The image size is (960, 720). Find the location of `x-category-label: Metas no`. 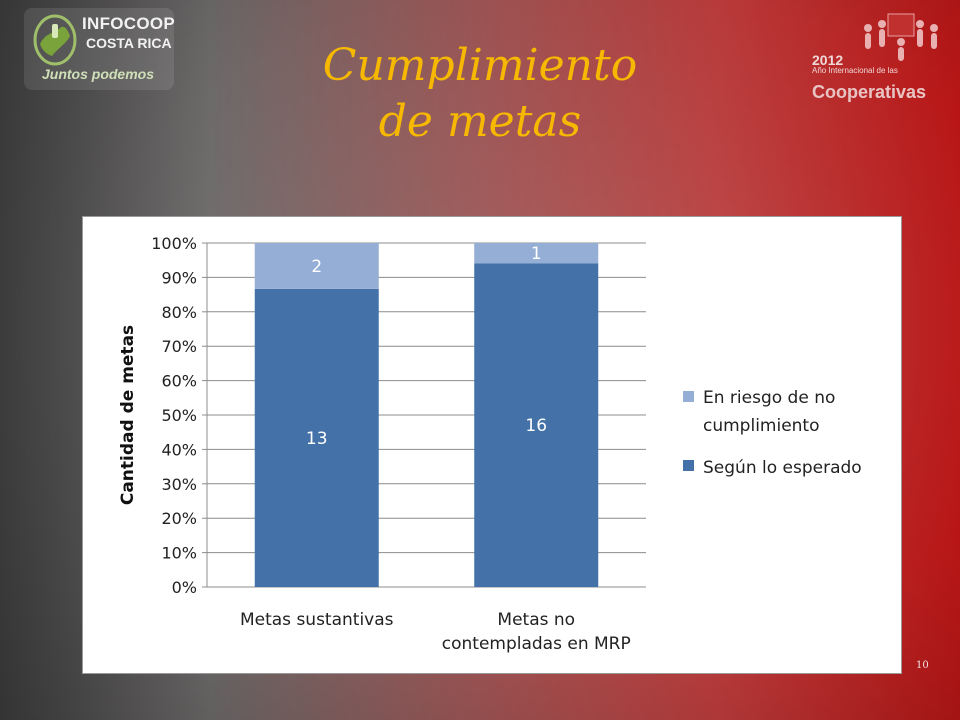

x-category-label: Metas no is located at coordinates (536, 620).